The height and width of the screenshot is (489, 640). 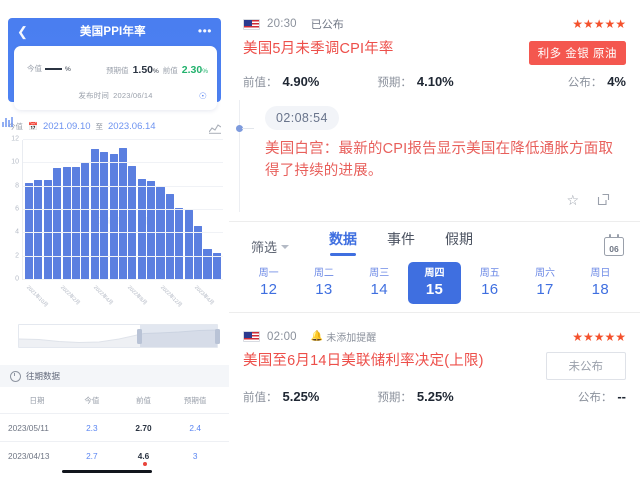 I want to click on day-name: 周五, so click(x=489, y=273).